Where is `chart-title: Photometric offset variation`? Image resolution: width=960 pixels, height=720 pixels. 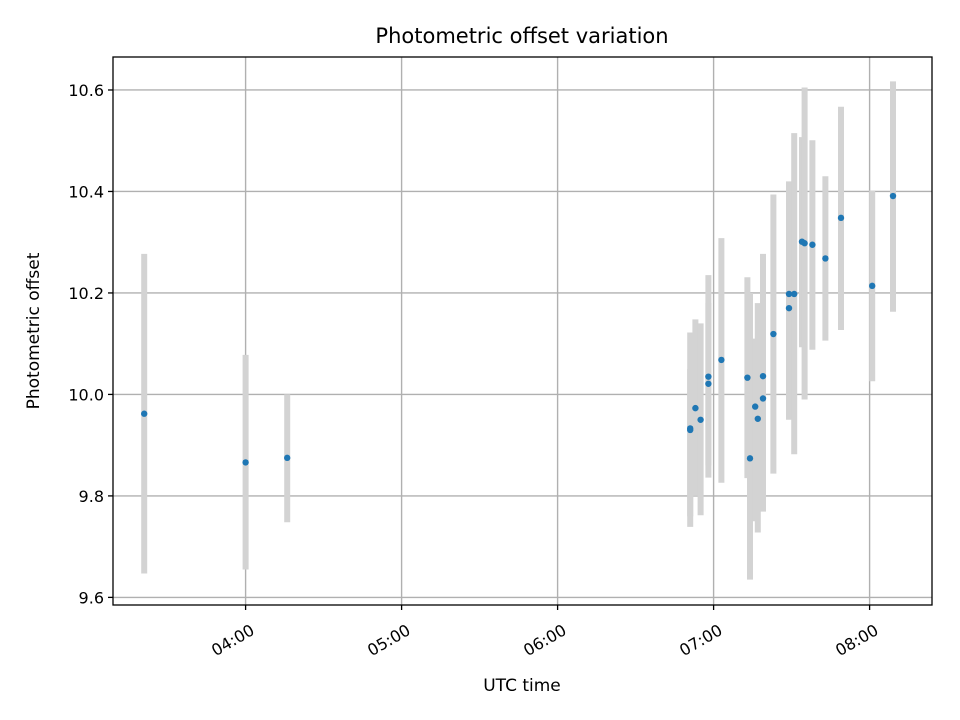 chart-title: Photometric offset variation is located at coordinates (521, 36).